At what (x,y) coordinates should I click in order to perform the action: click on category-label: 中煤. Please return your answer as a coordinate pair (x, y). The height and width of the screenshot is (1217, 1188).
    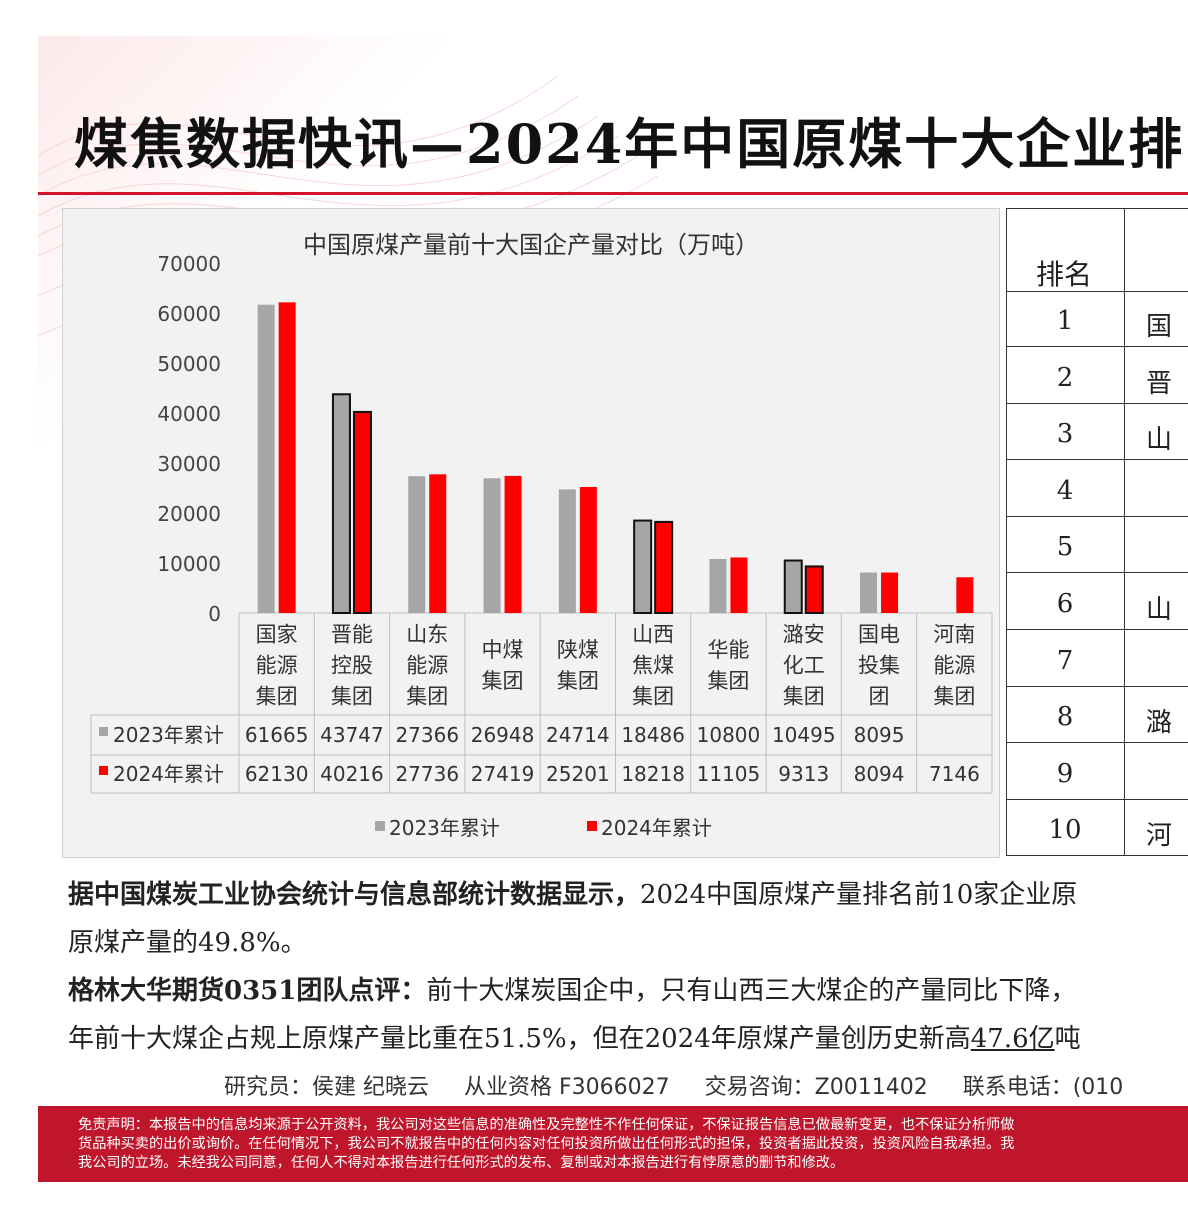
    Looking at the image, I should click on (503, 650).